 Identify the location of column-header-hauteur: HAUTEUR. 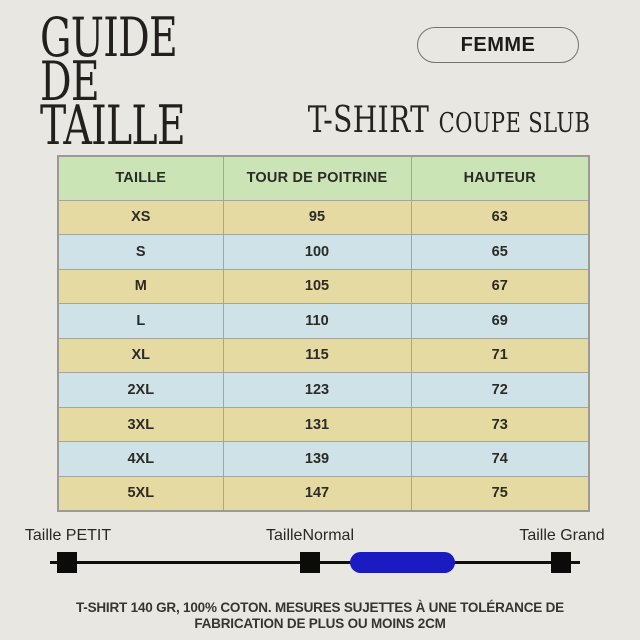
(500, 178).